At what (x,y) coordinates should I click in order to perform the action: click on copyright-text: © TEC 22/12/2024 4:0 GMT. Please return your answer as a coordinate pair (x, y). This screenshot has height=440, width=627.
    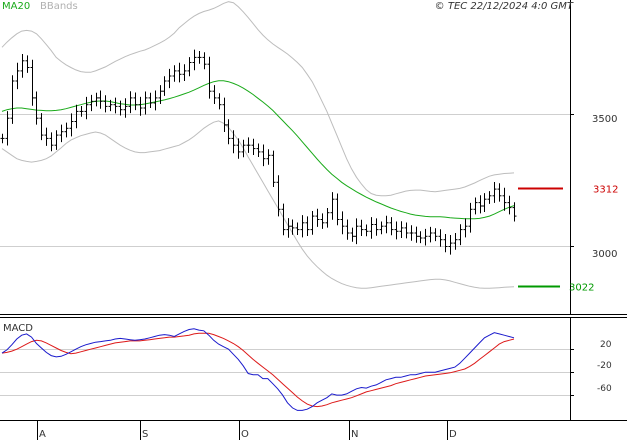
    Looking at the image, I should click on (504, 6).